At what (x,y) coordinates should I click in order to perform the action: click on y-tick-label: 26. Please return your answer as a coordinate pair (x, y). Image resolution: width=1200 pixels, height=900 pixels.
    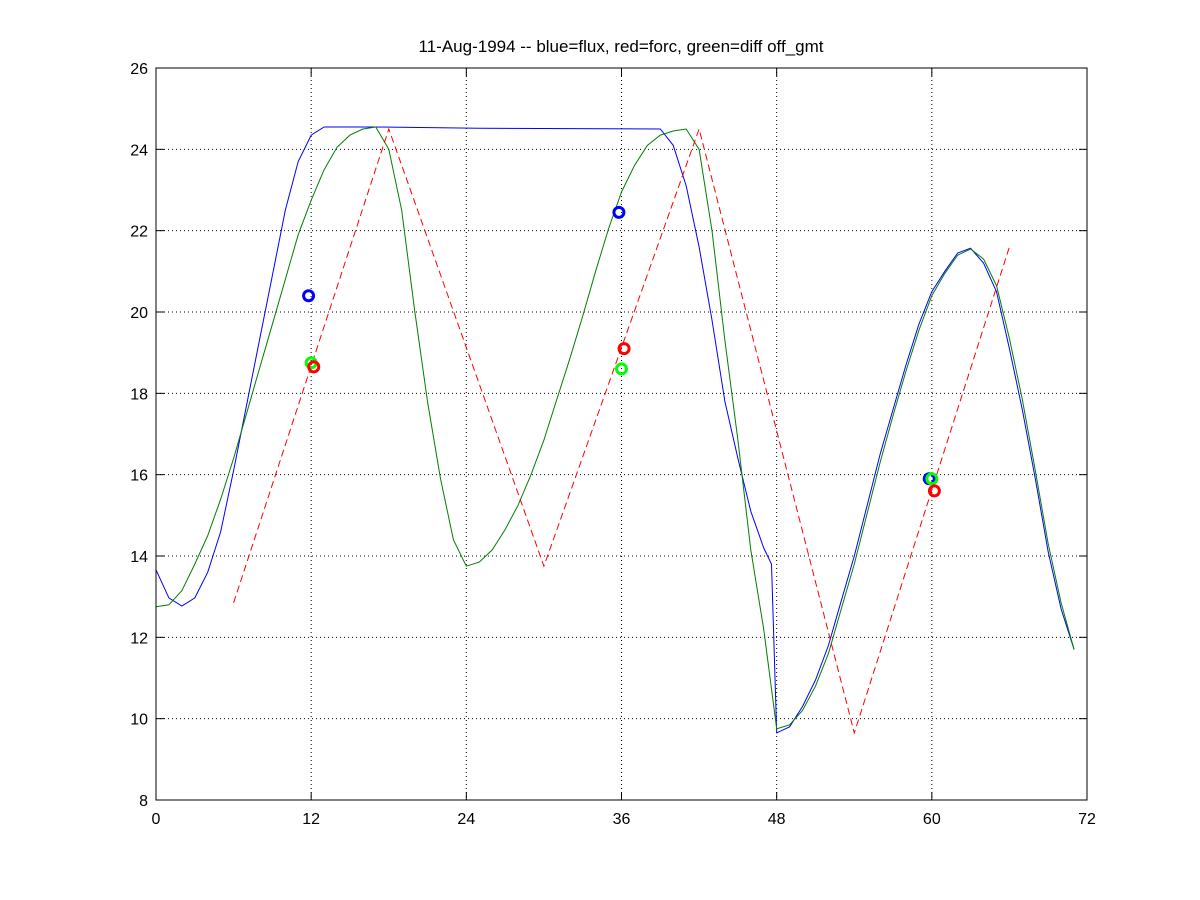
    Looking at the image, I should click on (139, 69).